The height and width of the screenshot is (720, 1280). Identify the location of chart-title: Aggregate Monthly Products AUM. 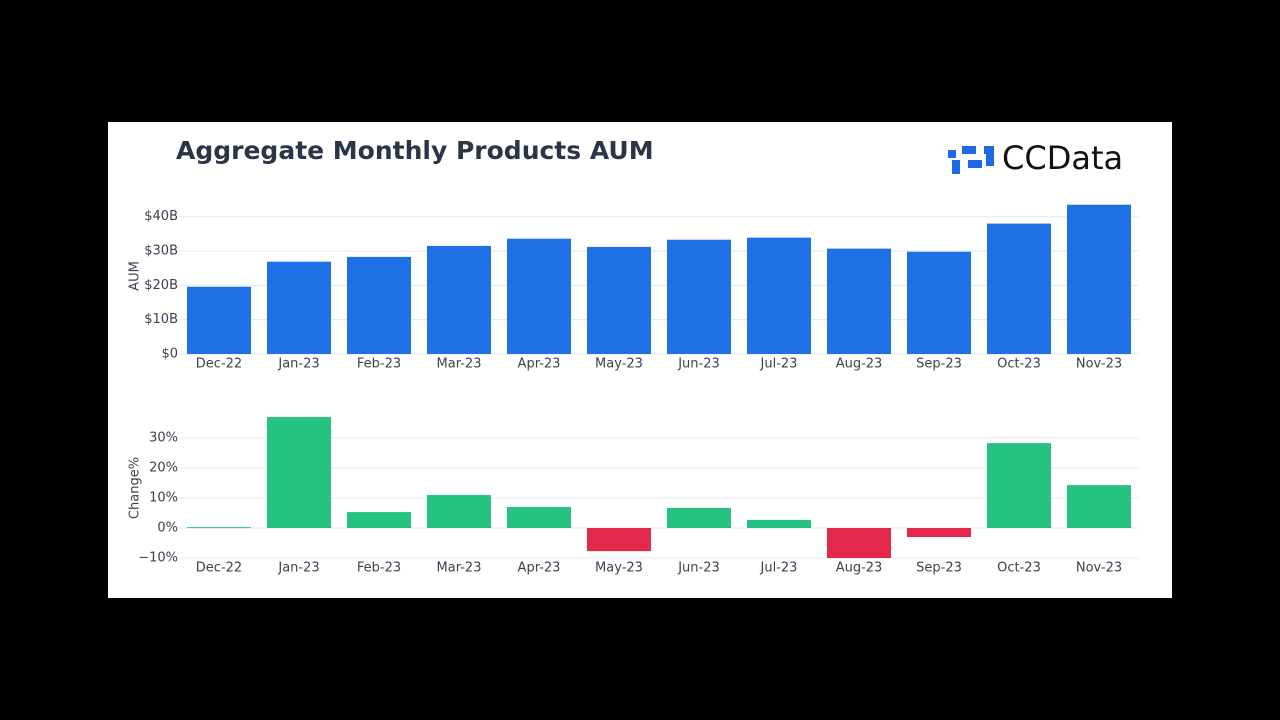
(415, 150).